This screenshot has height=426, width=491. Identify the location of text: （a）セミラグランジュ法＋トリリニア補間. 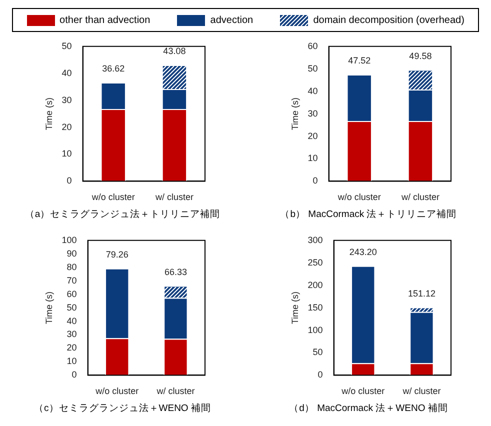
(123, 214).